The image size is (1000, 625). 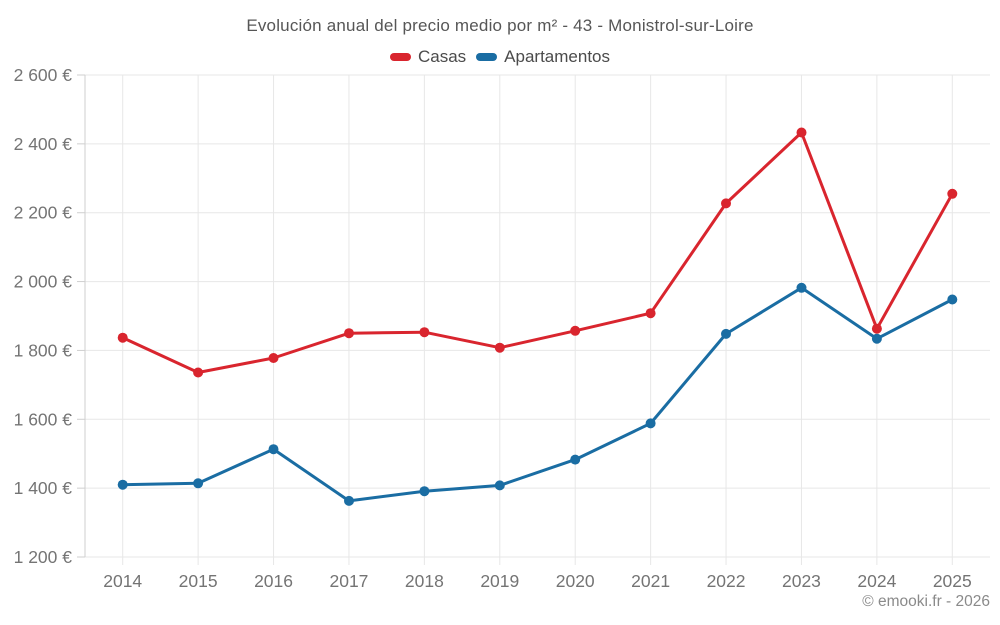 What do you see at coordinates (273, 581) in the screenshot?
I see `x-tick-label: 2016` at bounding box center [273, 581].